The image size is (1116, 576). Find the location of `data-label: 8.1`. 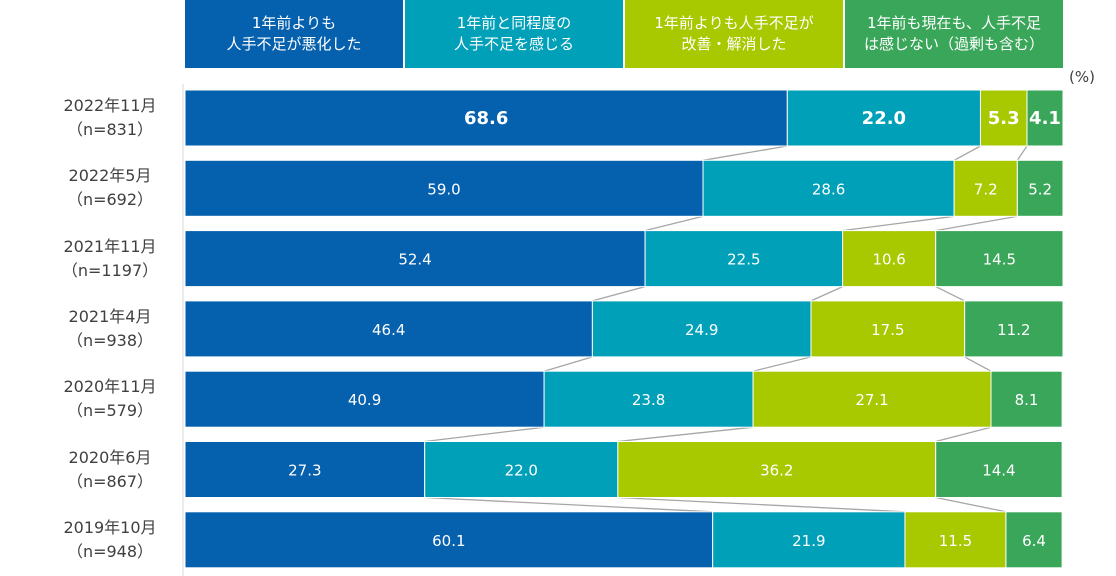

data-label: 8.1 is located at coordinates (1027, 400).